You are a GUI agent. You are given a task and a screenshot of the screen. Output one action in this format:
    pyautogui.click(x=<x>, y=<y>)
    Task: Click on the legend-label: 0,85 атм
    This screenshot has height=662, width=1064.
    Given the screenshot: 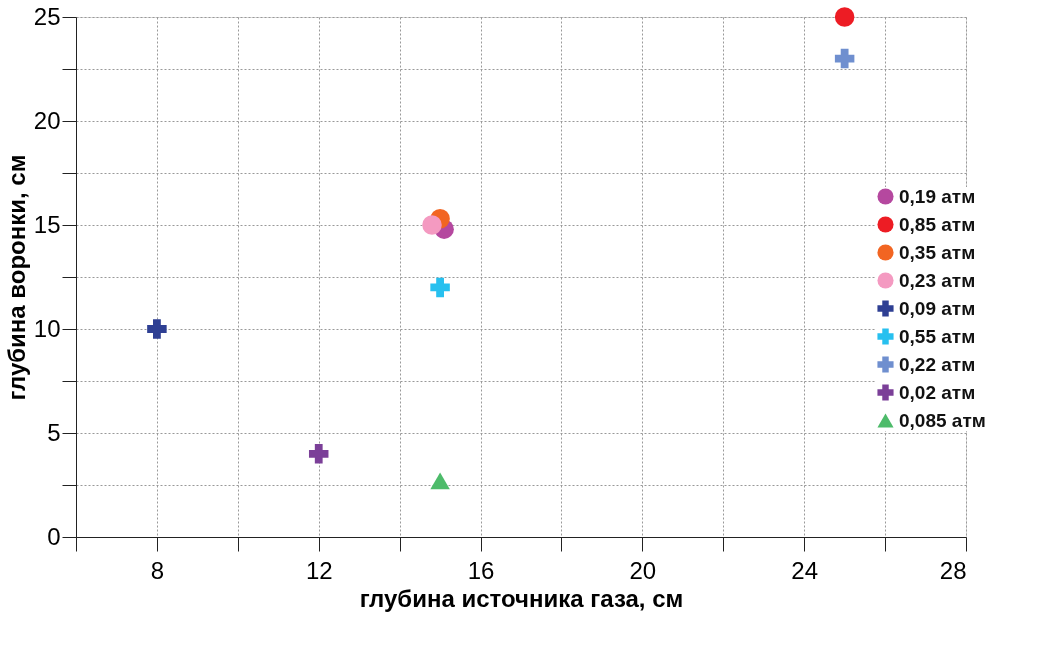 What is the action you would take?
    pyautogui.click(x=937, y=224)
    